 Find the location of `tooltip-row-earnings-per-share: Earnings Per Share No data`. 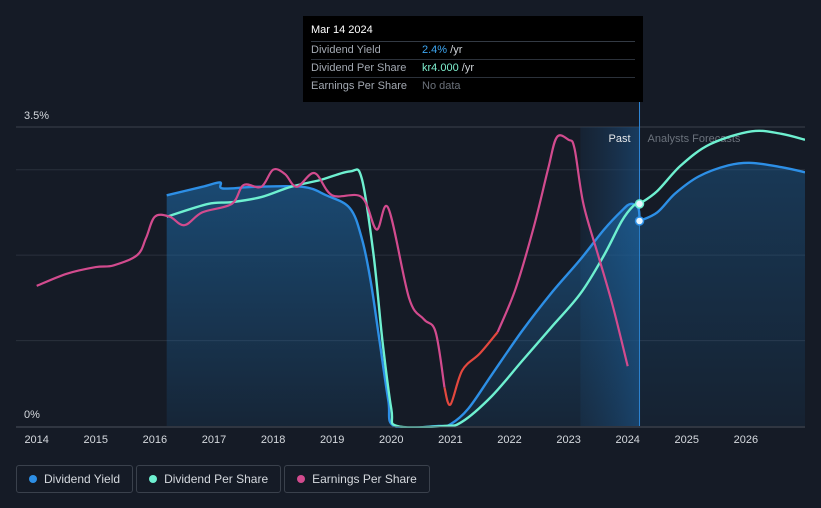

tooltip-row-earnings-per-share: Earnings Per Share No data is located at coordinates (473, 86).